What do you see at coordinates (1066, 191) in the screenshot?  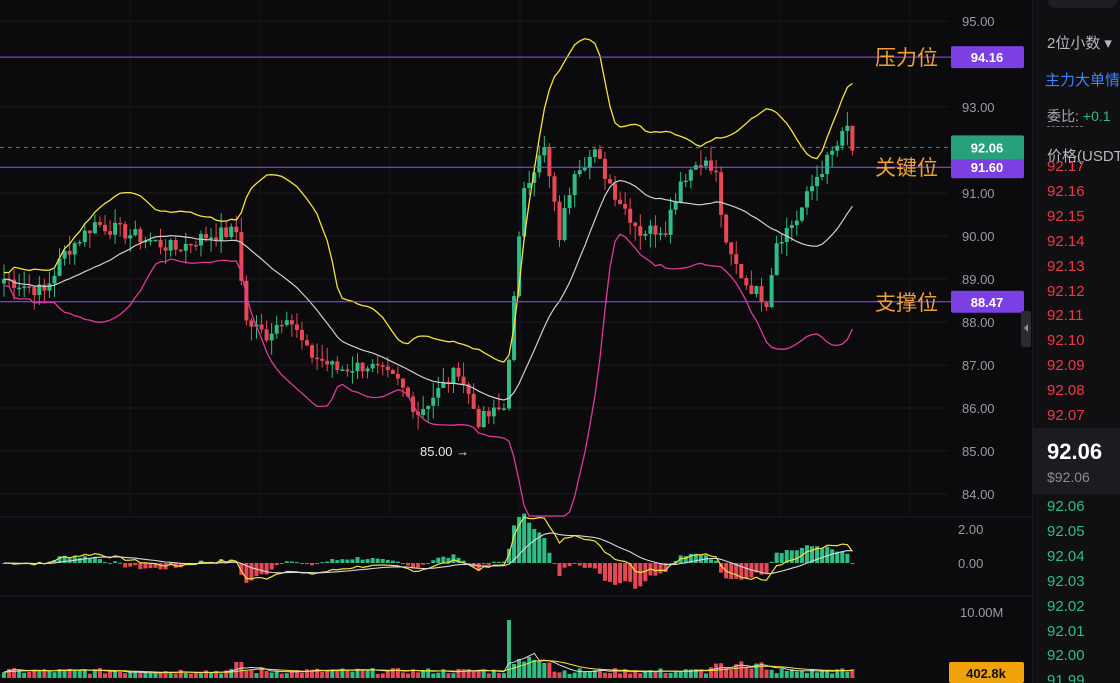 I see `ask-price: 92.16` at bounding box center [1066, 191].